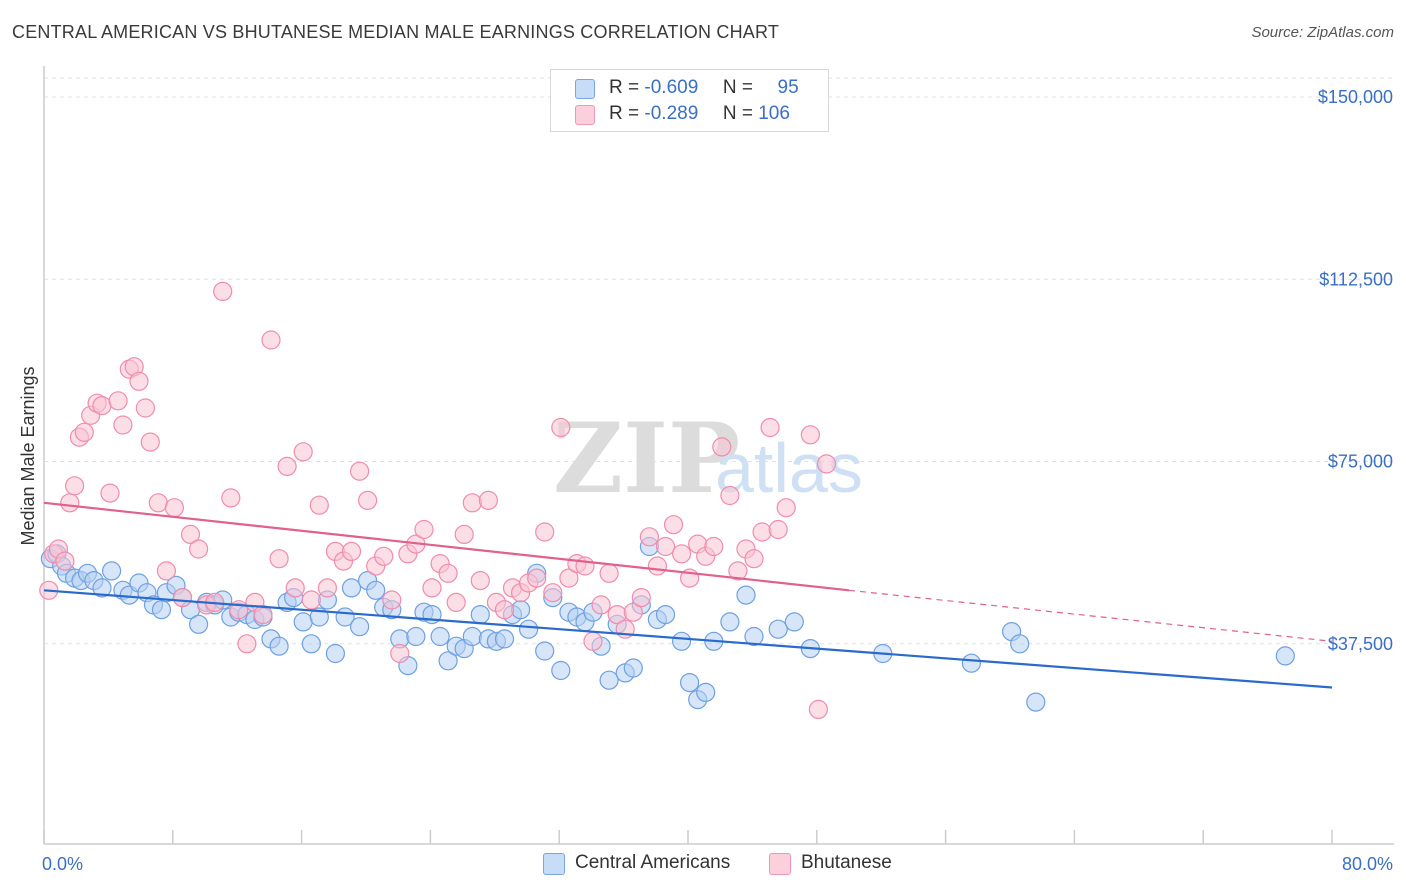  I want to click on legend-r-label: R =, so click(624, 87).